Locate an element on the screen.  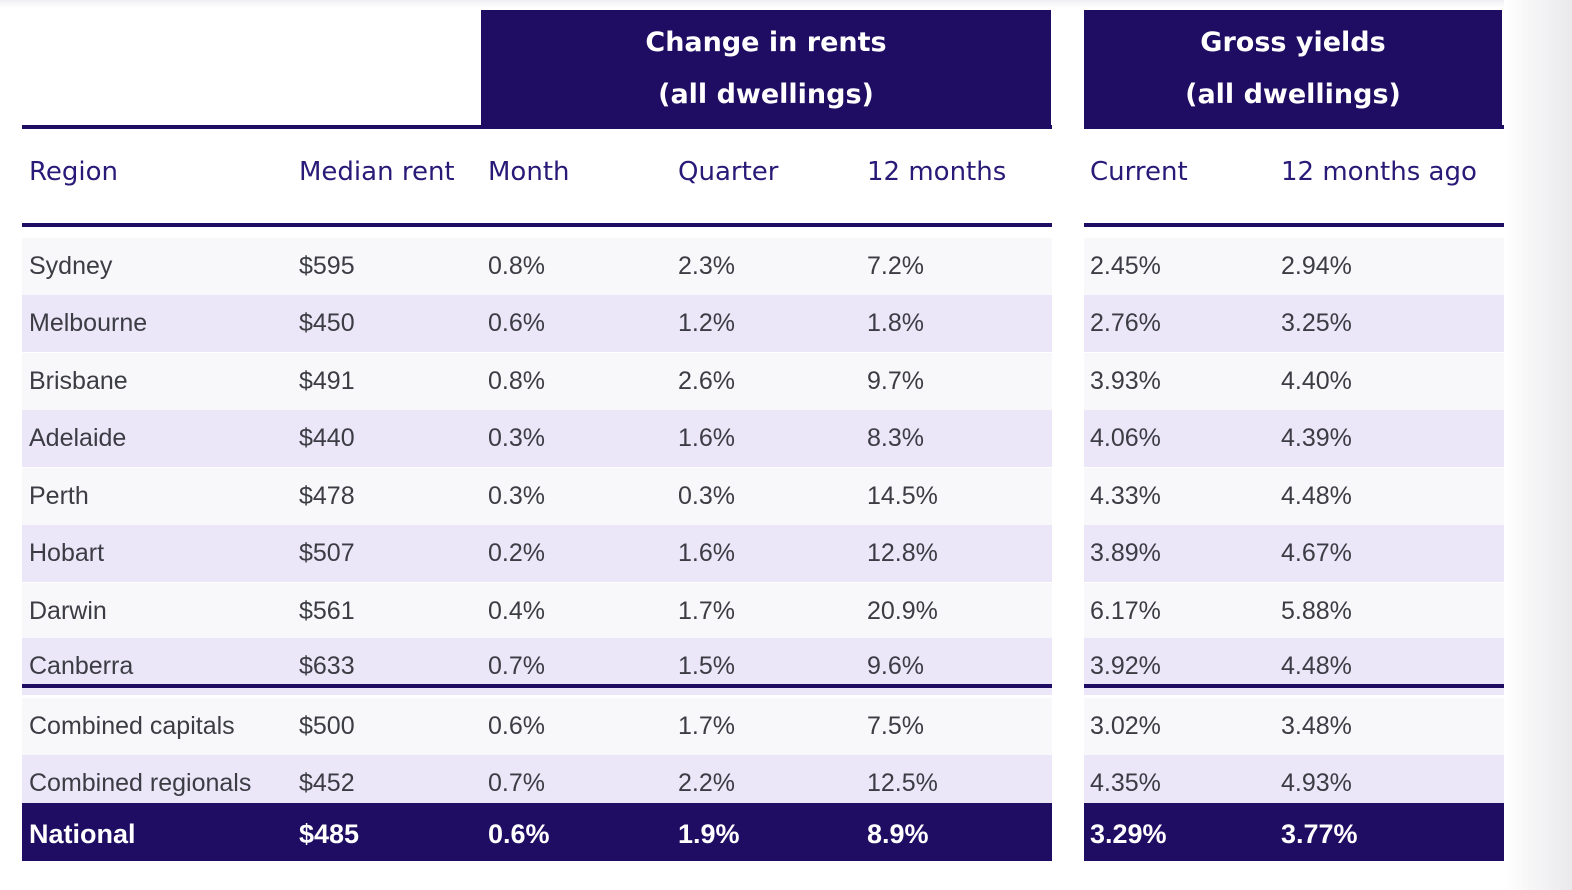
cell-12-months-ago: 4.39% is located at coordinates (1316, 438).